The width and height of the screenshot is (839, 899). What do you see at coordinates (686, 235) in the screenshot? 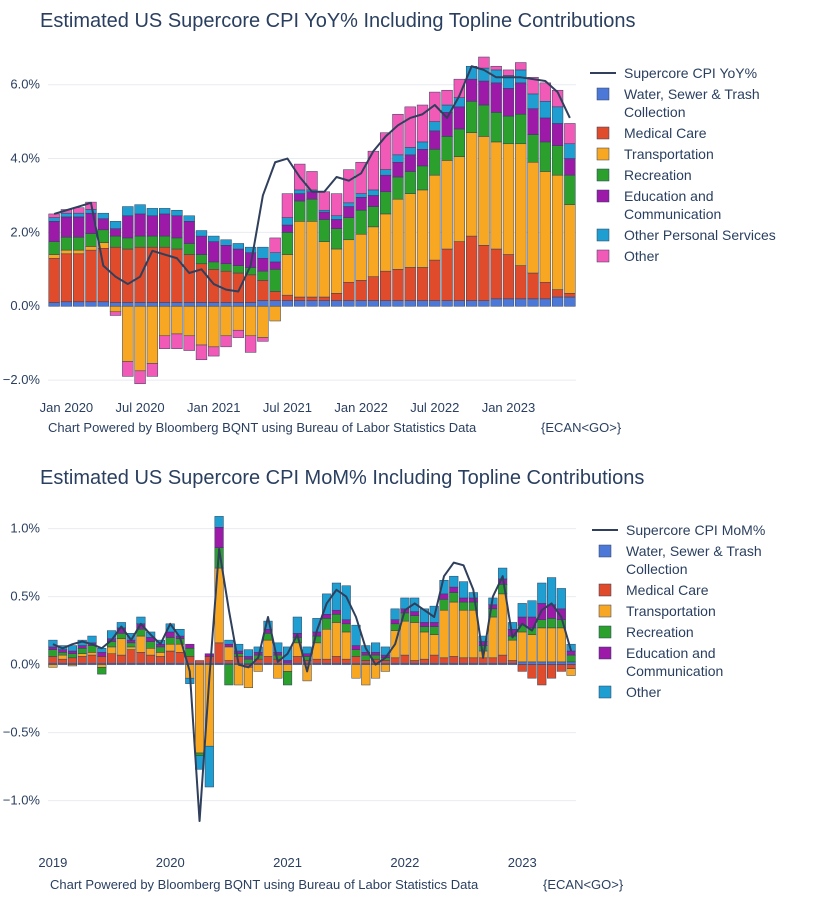
I see `legend-item: Other Personal Services` at bounding box center [686, 235].